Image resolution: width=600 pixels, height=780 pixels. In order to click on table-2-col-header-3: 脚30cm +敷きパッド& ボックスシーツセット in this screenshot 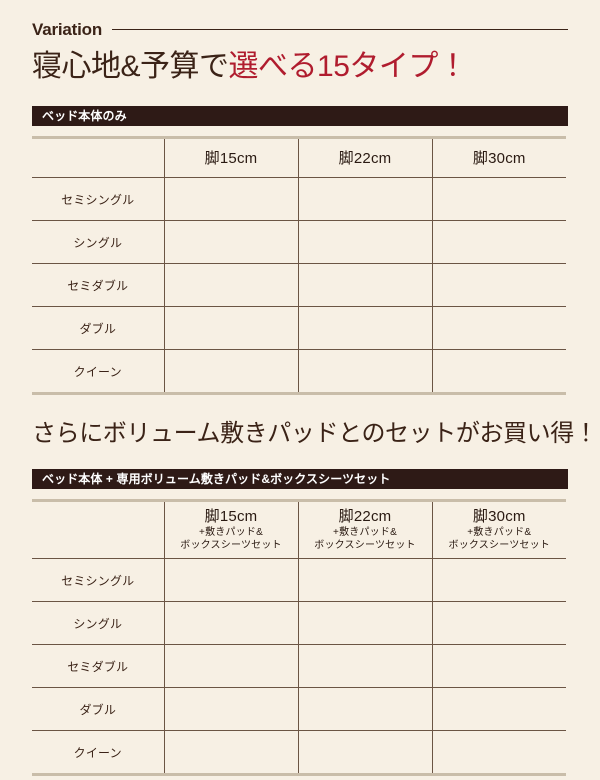, I will do `click(499, 531)`.